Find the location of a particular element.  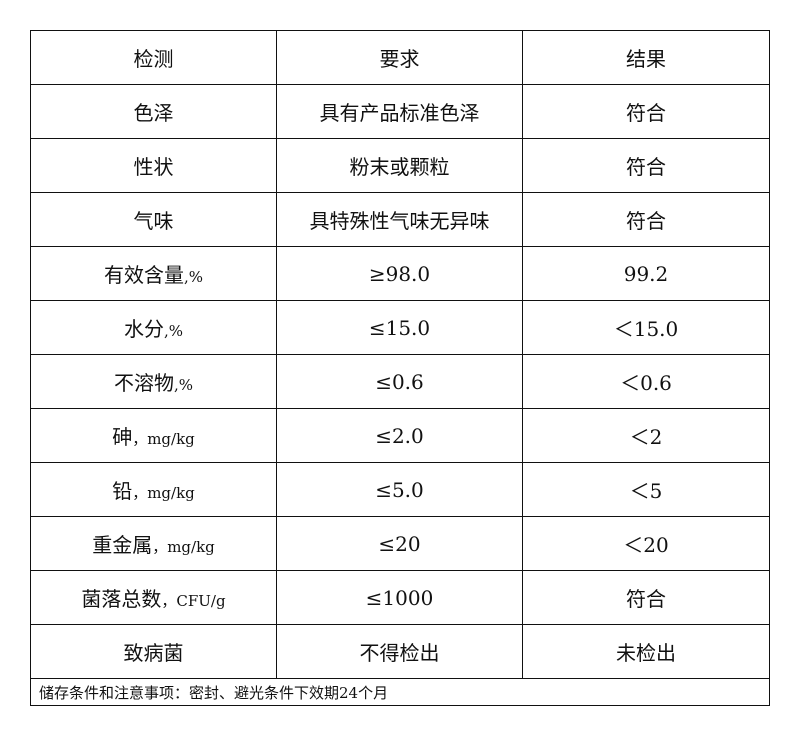

table-row: 致病菌 不得检出 未检出 is located at coordinates (400, 651).